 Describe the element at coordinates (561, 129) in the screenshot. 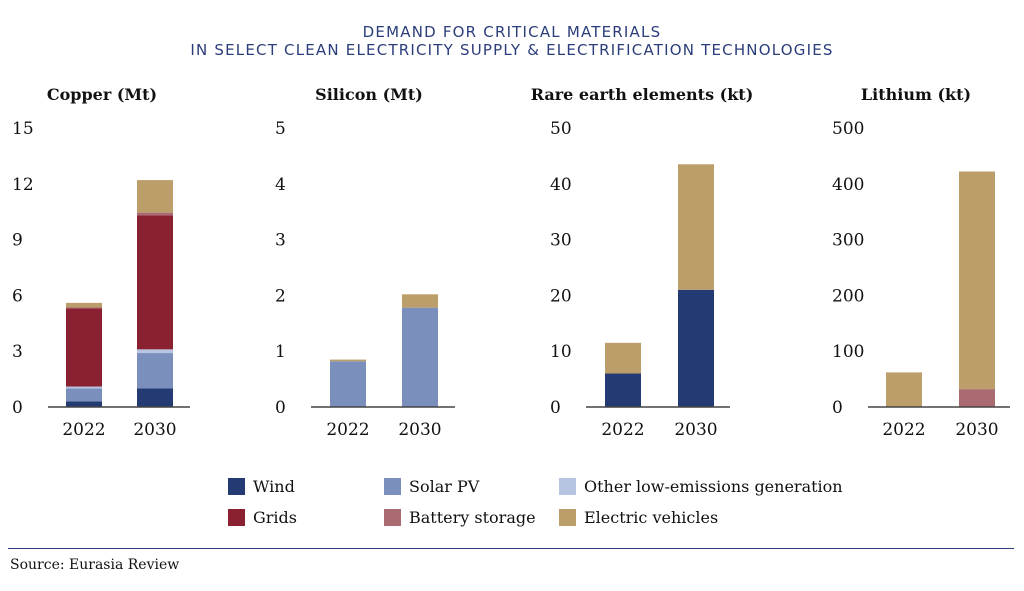

I see `y-tick-label-rare-earth-elements: 50` at that location.